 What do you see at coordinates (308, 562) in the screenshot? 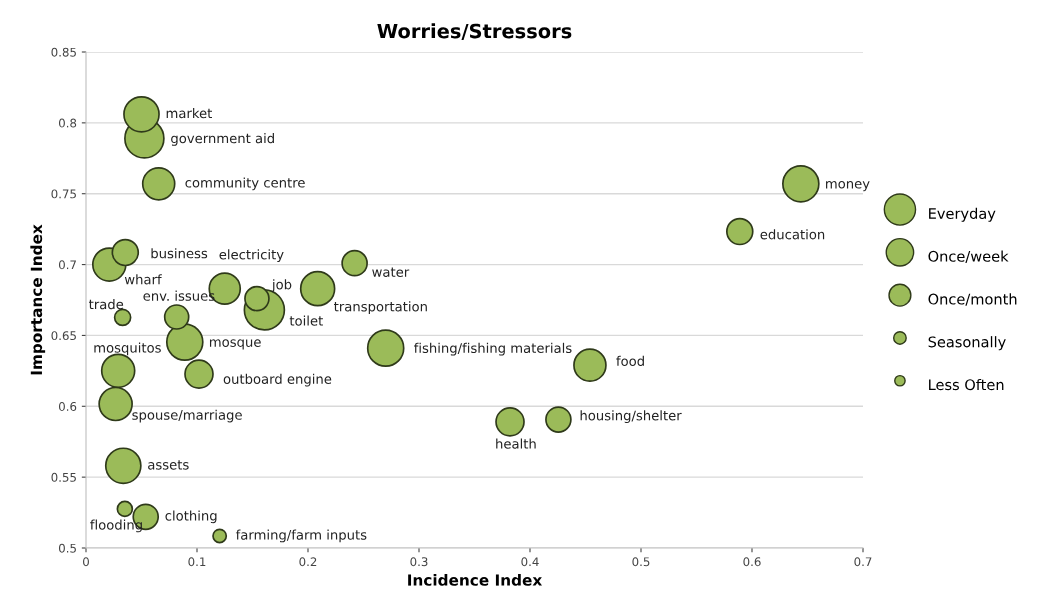
I see `x-tick-label: 0.2` at bounding box center [308, 562].